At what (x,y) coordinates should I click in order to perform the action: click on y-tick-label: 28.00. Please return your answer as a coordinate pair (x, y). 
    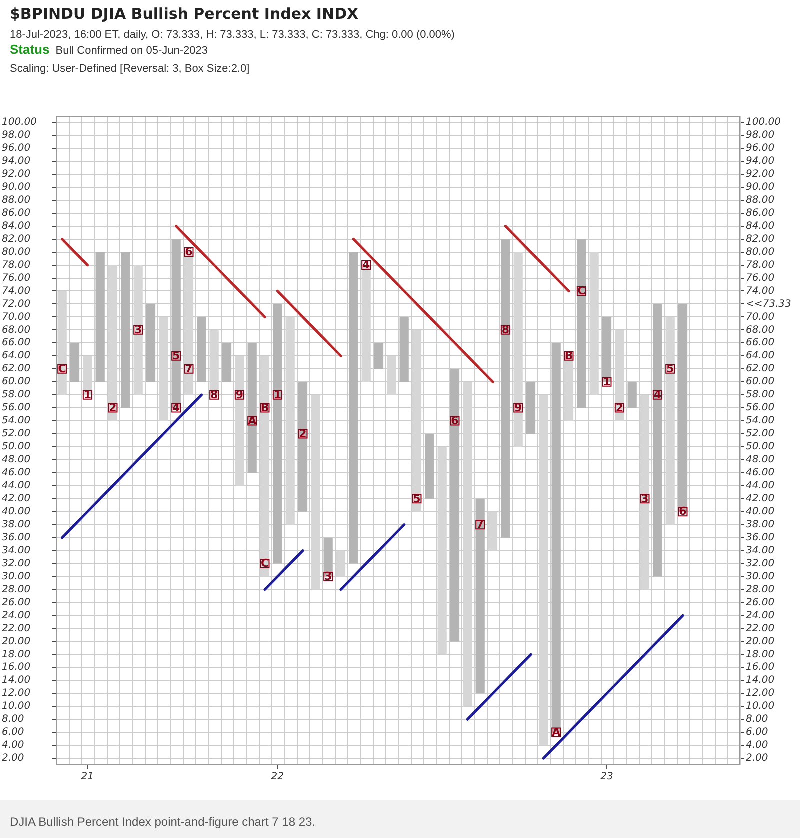
    Looking at the image, I should click on (16, 590).